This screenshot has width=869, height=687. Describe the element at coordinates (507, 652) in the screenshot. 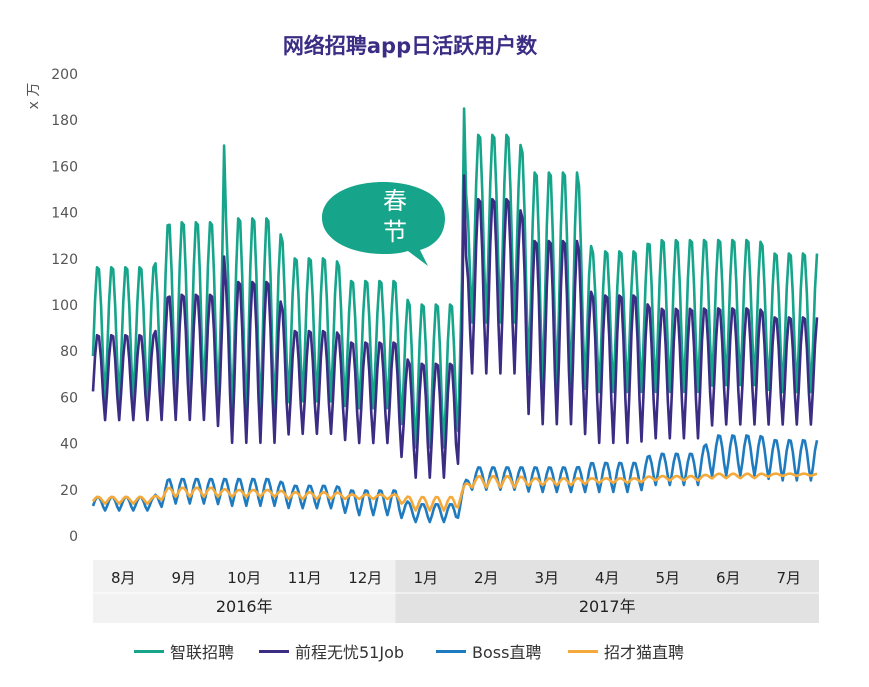

I see `legend-label-boss: Boss直聘` at that location.